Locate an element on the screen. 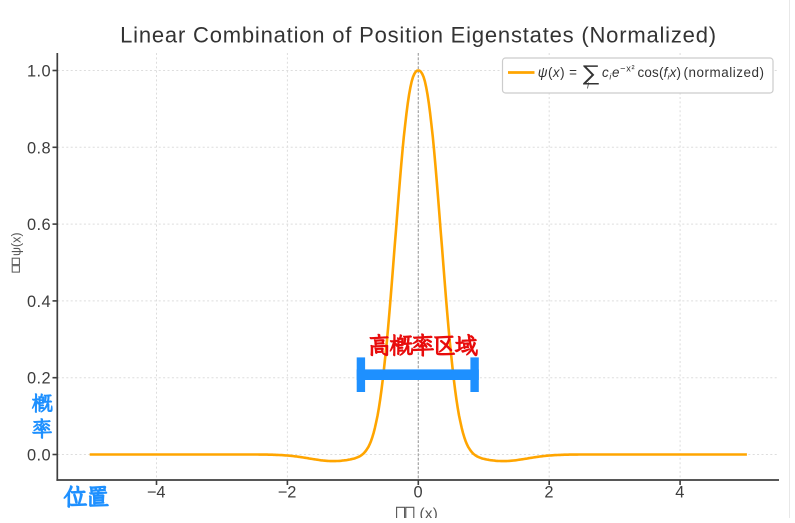 This screenshot has width=795, height=523. svg-text: 0.2 is located at coordinates (39, 379).